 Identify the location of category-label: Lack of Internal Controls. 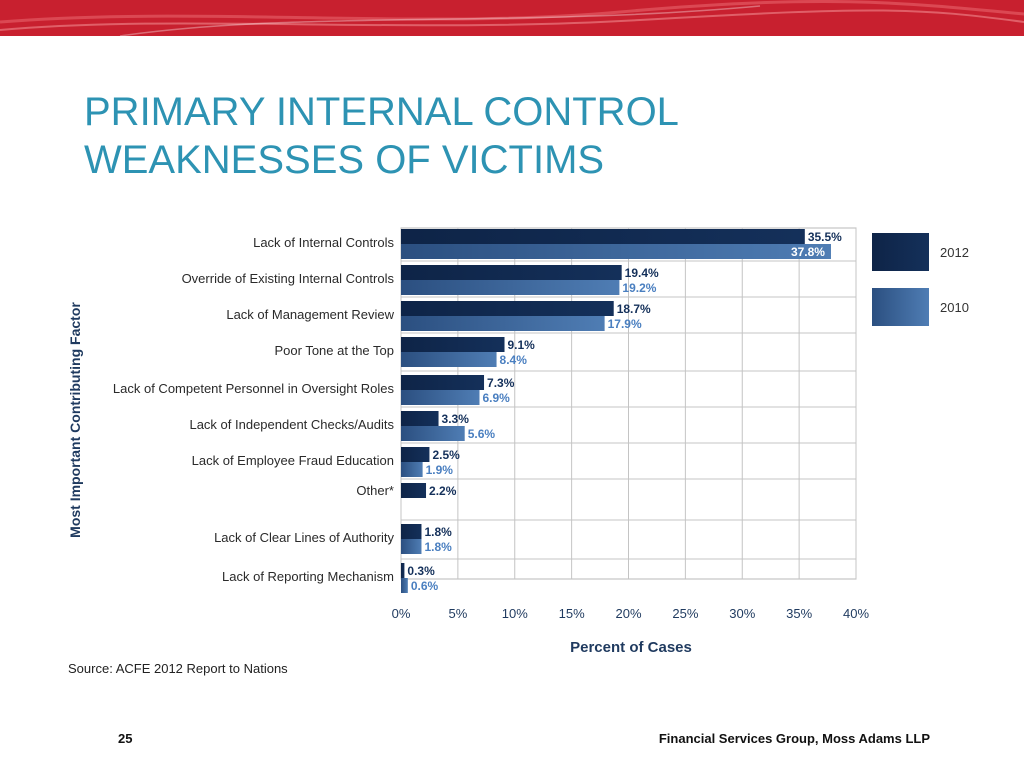
(323, 242).